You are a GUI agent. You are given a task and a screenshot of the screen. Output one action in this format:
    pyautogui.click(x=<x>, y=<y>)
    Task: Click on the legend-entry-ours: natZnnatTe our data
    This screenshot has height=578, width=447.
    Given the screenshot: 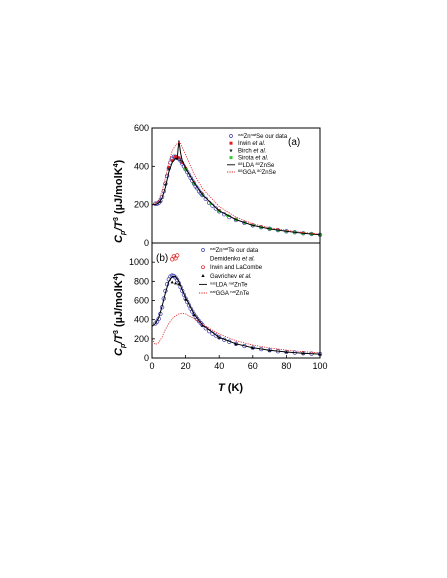 What is the action you would take?
    pyautogui.click(x=234, y=250)
    